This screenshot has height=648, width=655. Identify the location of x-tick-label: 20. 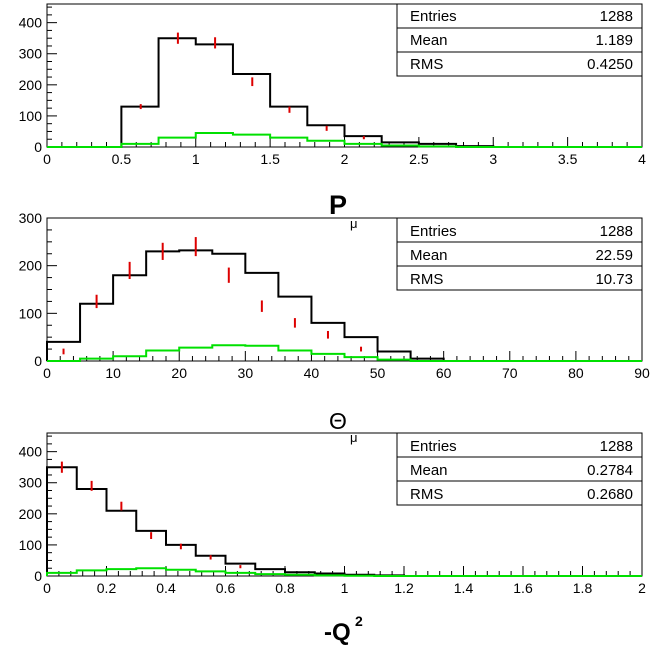
(179, 373).